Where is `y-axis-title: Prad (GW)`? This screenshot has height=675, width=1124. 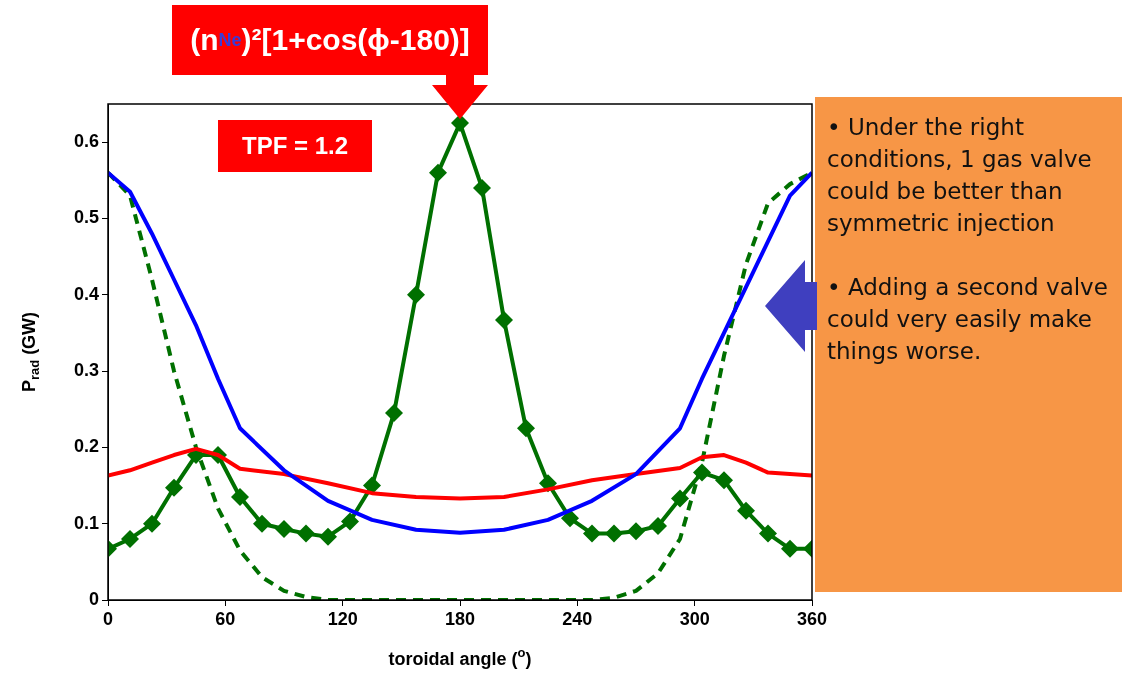 y-axis-title: Prad (GW) is located at coordinates (30, 352).